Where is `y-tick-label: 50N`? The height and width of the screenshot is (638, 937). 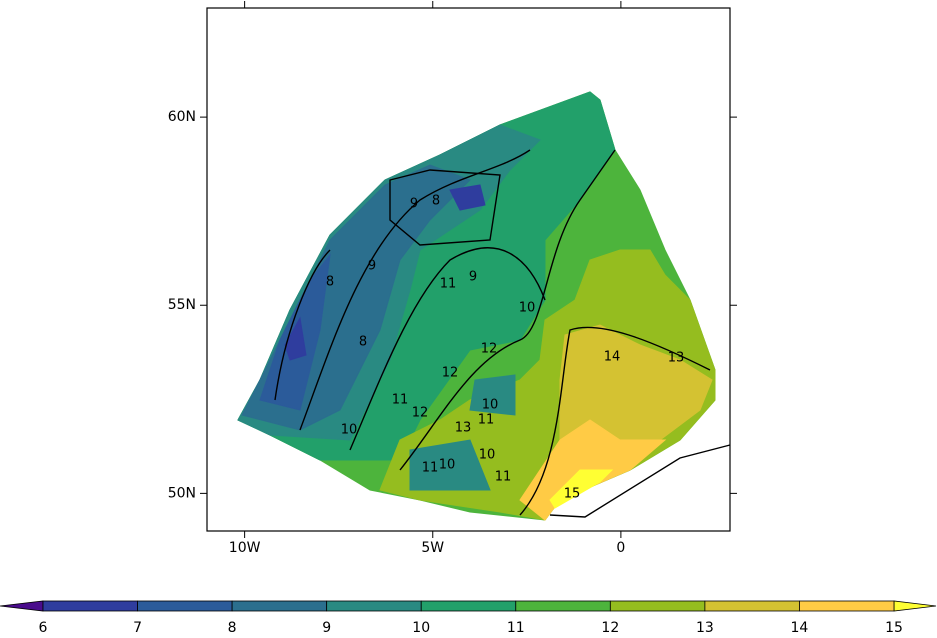
y-tick-label: 50N is located at coordinates (182, 493).